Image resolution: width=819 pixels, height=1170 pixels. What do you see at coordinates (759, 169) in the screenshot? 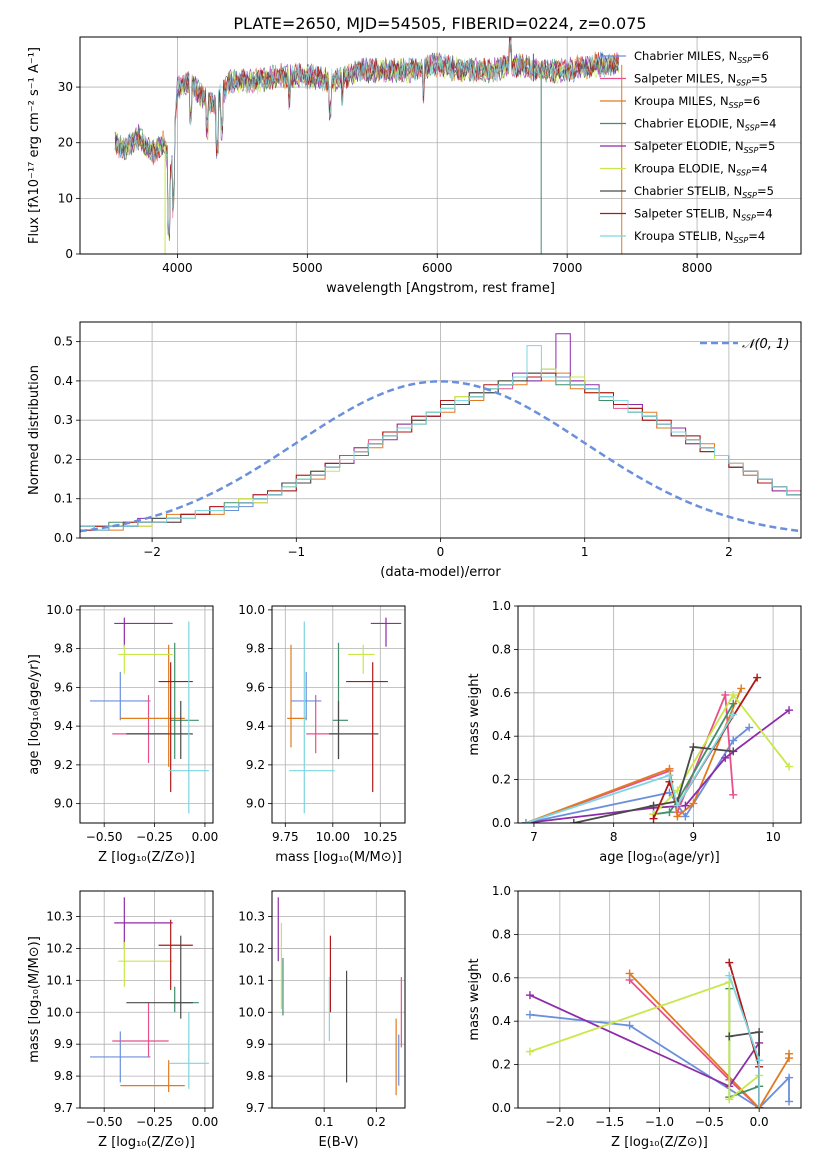
I see `legend-val: =4` at bounding box center [759, 169].